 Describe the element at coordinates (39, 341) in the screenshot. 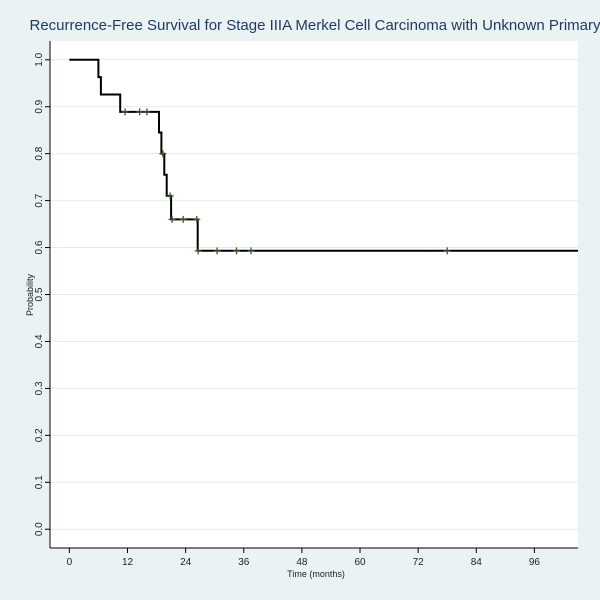

I see `y-tick-label: 0.4` at that location.